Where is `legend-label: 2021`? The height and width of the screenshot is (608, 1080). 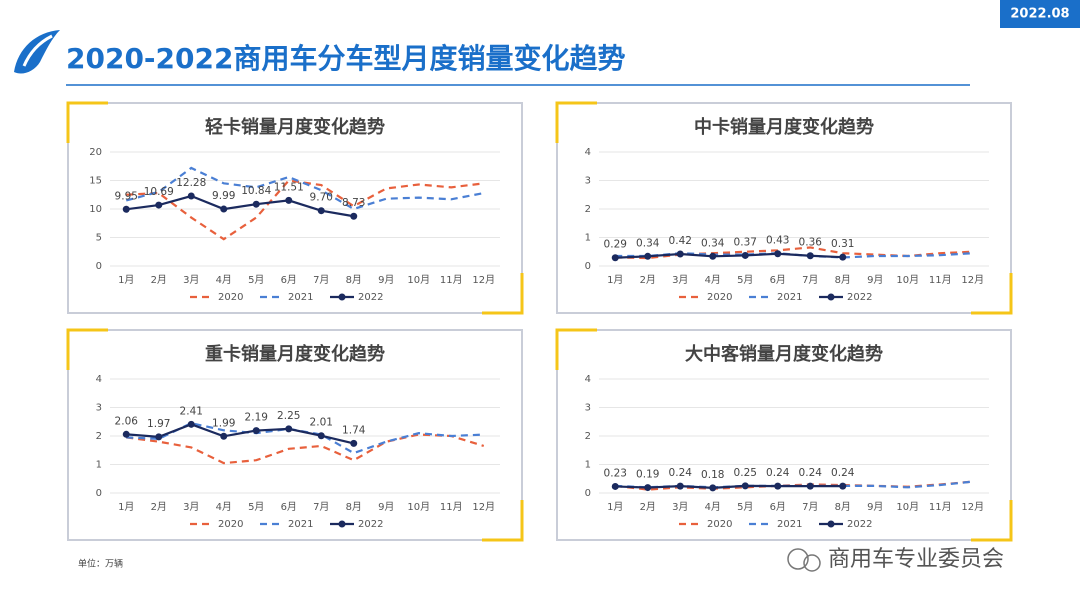
legend-label: 2021 is located at coordinates (789, 297).